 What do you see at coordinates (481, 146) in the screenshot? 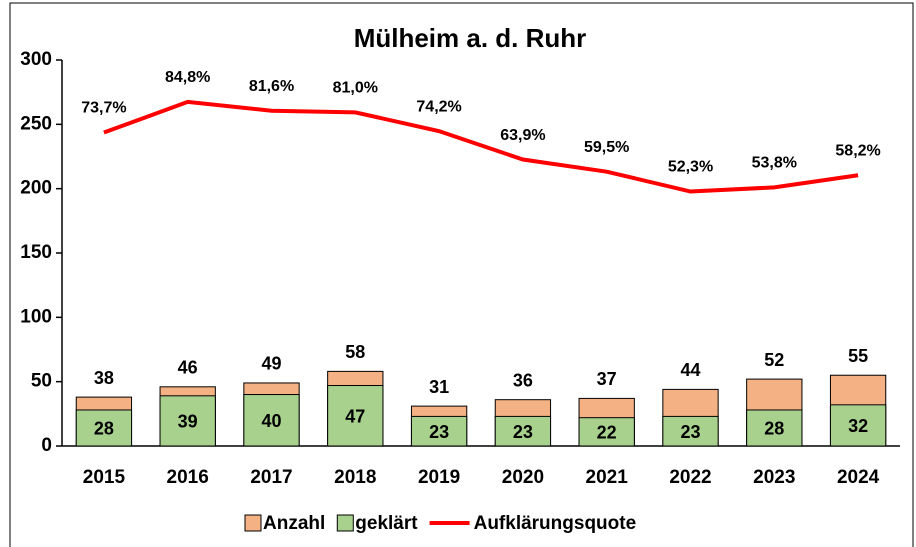
I see `line` at bounding box center [481, 146].